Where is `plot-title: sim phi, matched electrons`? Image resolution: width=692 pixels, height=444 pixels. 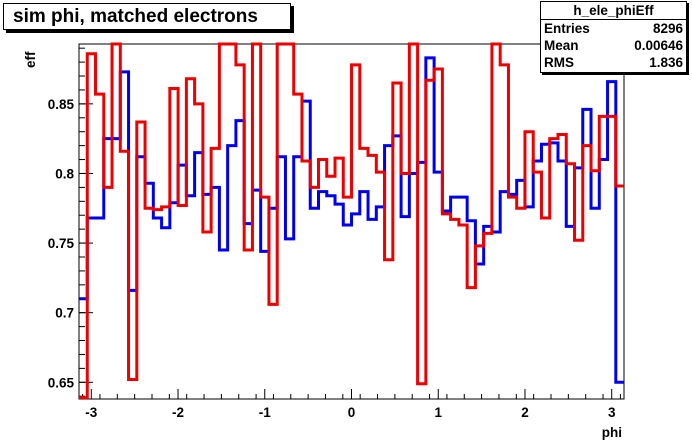
plot-title: sim phi, matched electrons is located at coordinates (147, 16).